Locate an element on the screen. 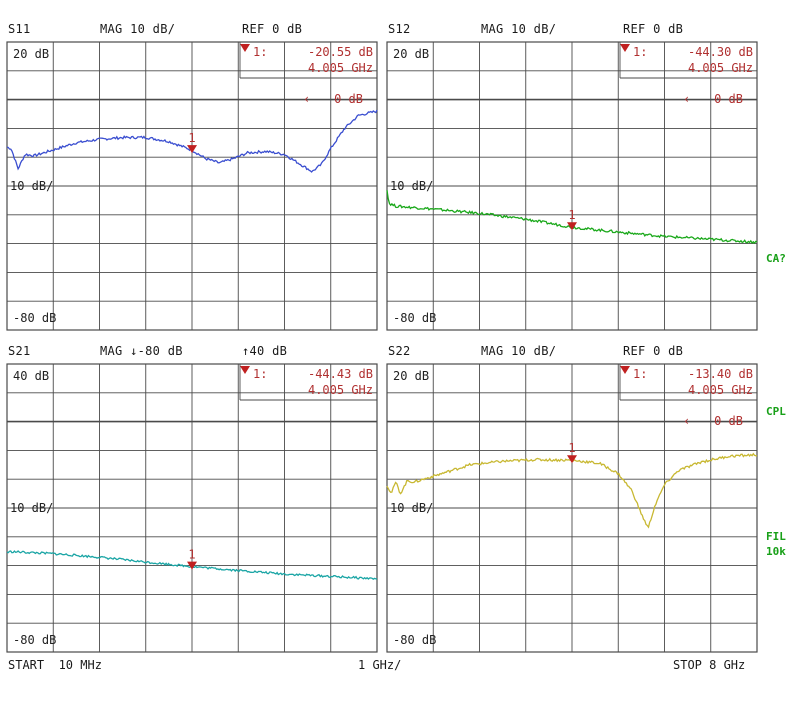 Image resolution: width=800 pixels, height=705 pixels. marker-readout-value: -44.30 dB is located at coordinates (720, 52).